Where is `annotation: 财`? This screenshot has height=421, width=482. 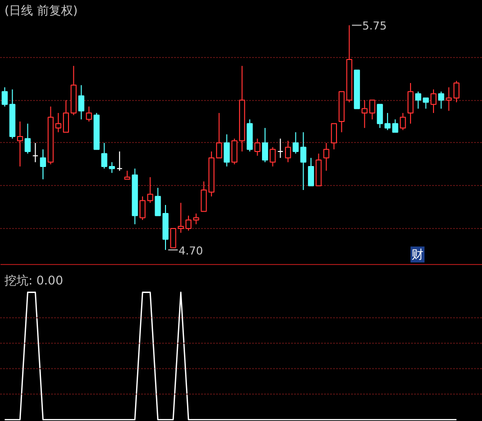 annotation: 财 is located at coordinates (418, 255).